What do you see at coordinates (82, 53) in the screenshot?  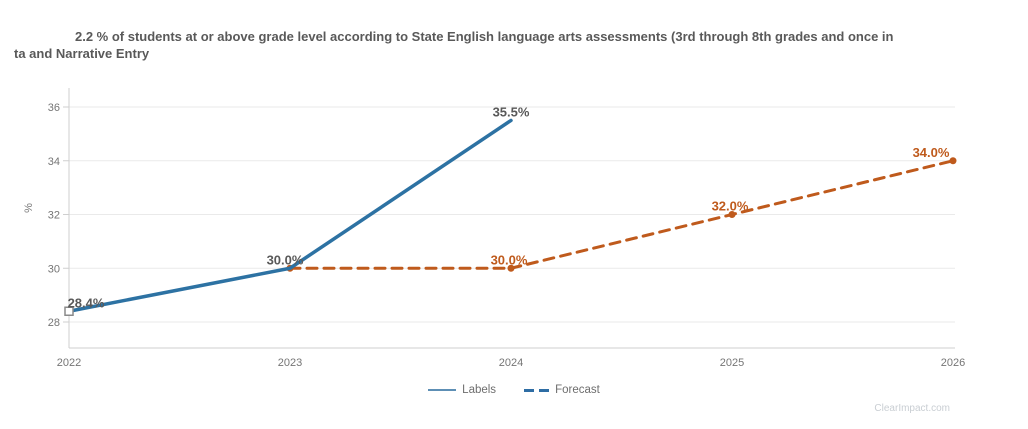 I see `chart-title-line2: ta and Narrative Entry` at bounding box center [82, 53].